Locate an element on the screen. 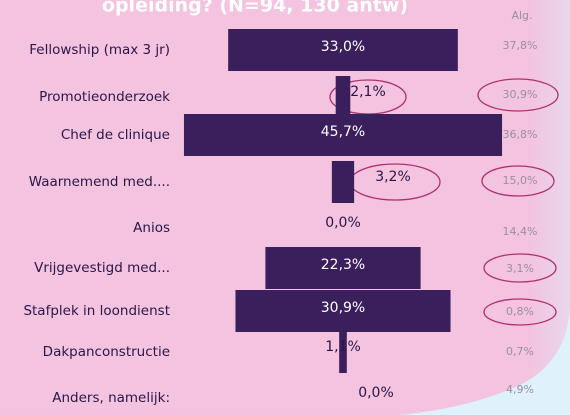 This screenshot has height=415, width=570. reference-label: 3,1% is located at coordinates (520, 268).